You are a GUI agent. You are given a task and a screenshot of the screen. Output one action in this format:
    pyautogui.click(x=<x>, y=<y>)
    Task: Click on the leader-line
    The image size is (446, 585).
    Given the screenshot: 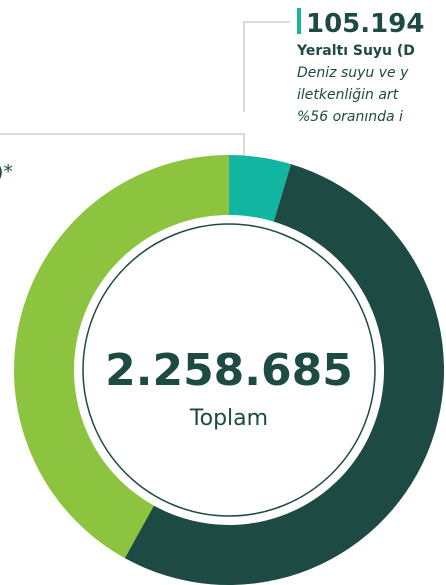 What is the action you would take?
    pyautogui.click(x=266, y=66)
    